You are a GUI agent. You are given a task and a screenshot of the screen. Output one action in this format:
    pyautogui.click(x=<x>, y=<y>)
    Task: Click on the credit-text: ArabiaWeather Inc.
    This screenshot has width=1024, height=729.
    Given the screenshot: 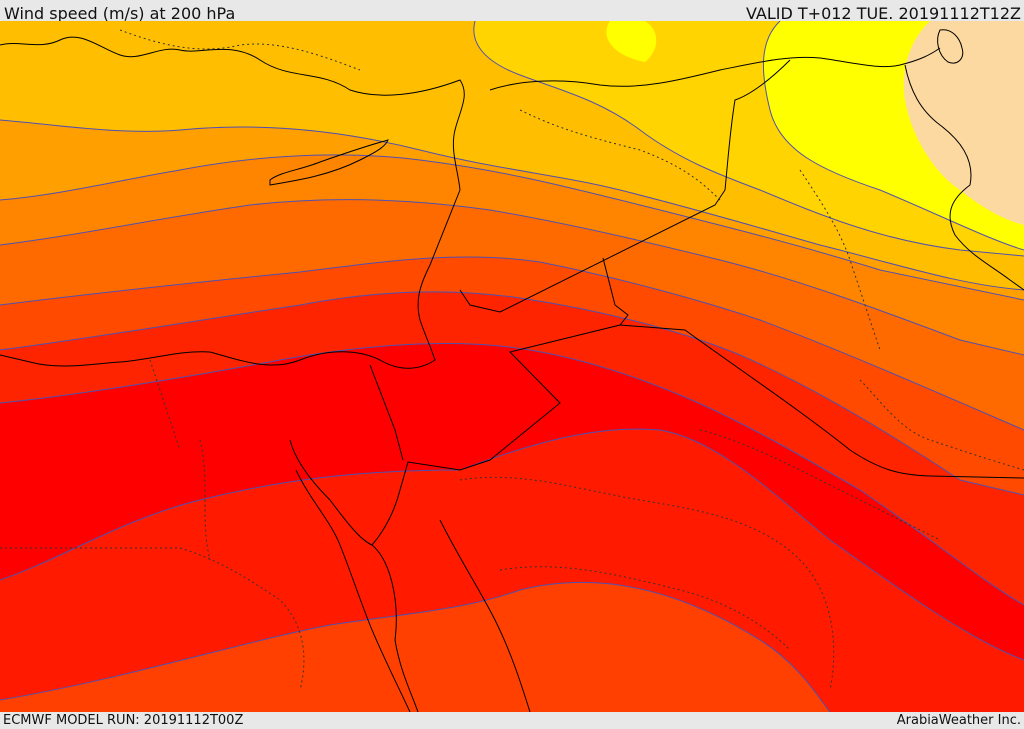 What is the action you would take?
    pyautogui.click(x=958, y=720)
    